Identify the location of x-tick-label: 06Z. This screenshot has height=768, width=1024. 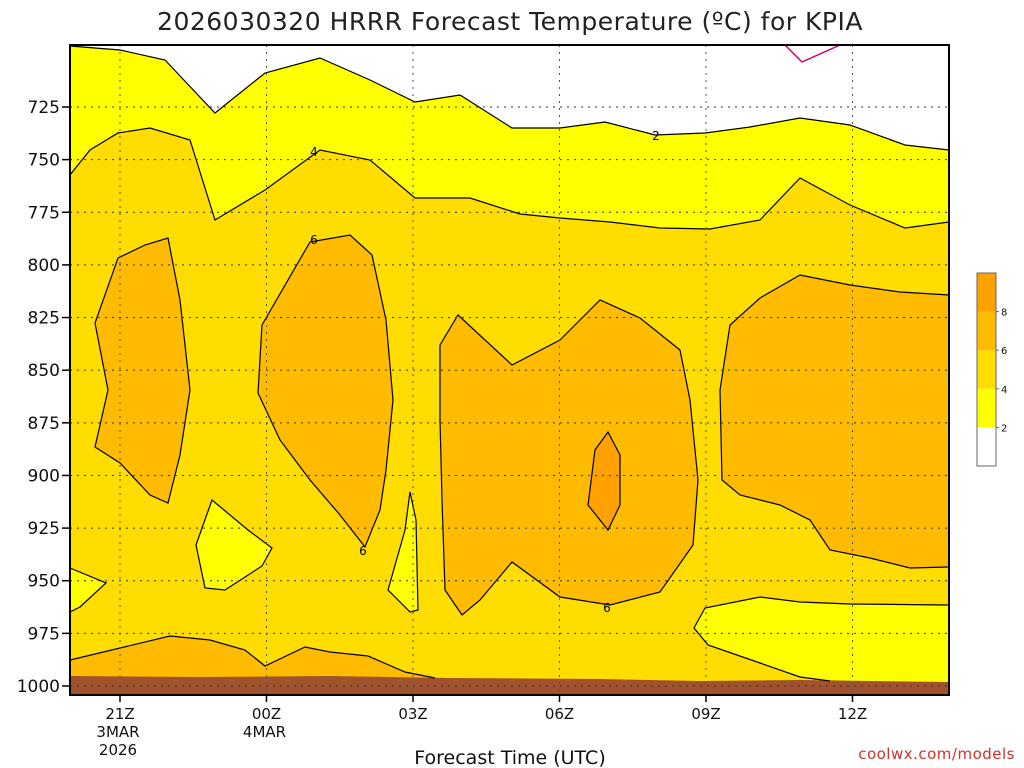
(559, 714).